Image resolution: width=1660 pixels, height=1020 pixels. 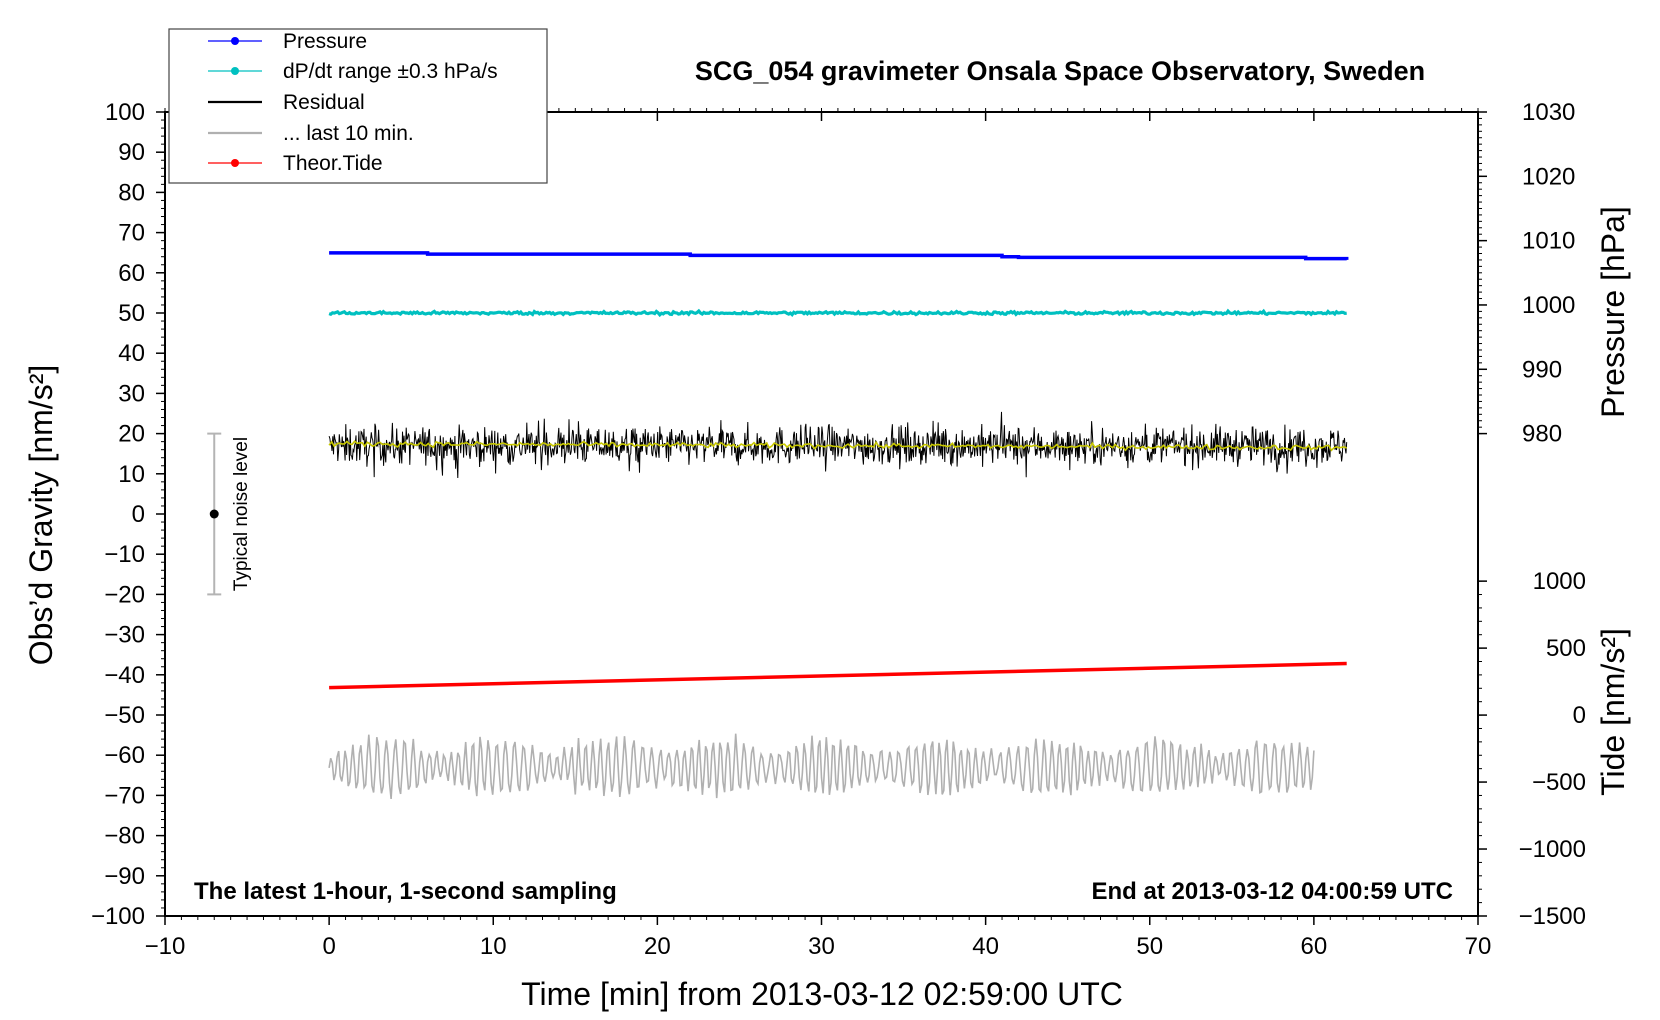 I want to click on x-axis-title: Time [min] from 2013-03-12 02:59:00 UTC, so click(x=822, y=994).